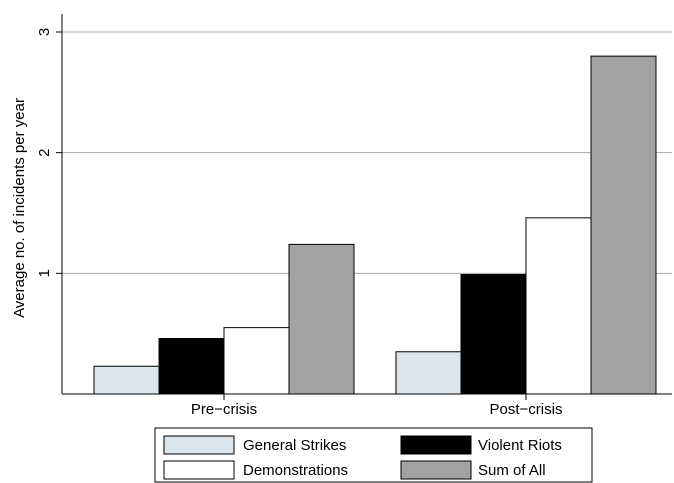 The image size is (674, 483). Describe the element at coordinates (44, 32) in the screenshot. I see `y-tick-label: 3` at that location.